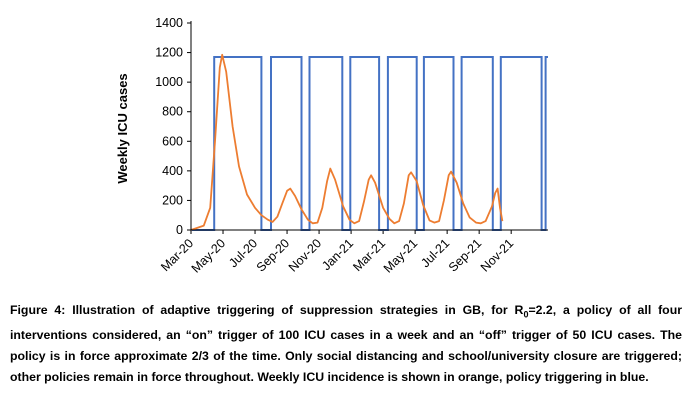 This screenshot has height=403, width=693. Describe the element at coordinates (179, 230) in the screenshot. I see `y-tick-label: 0` at that location.